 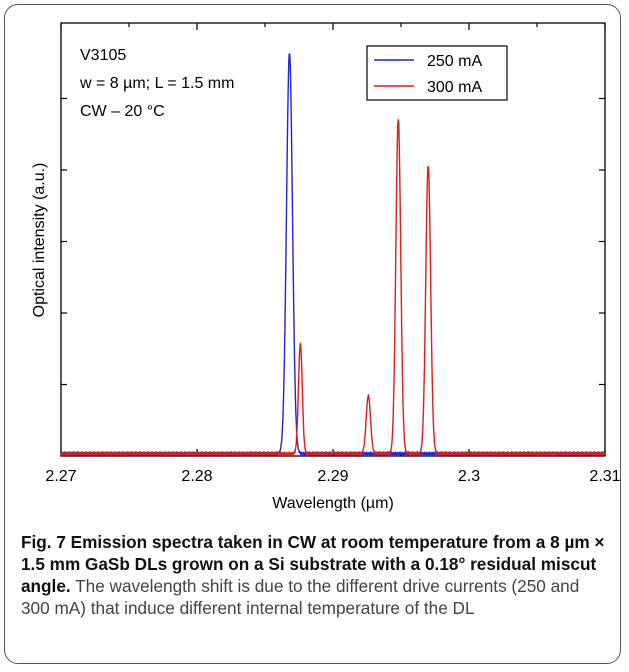 I want to click on x-tick-labels: 2.27 2.28 2.29 2.3 2.31, so click(x=332, y=476).